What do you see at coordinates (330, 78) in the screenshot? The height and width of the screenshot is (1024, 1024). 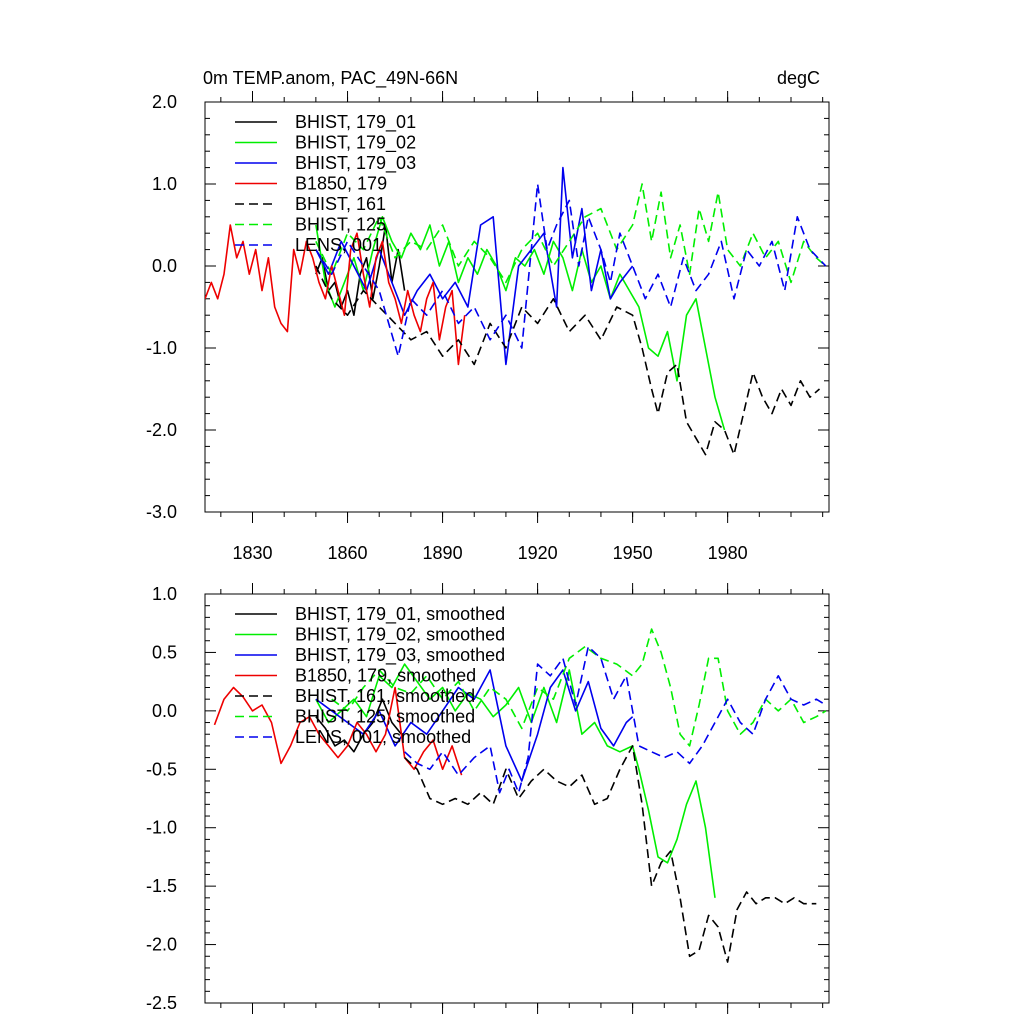 I see `panel-title: 0m TEMP.anom, PAC_49N-66N` at bounding box center [330, 78].